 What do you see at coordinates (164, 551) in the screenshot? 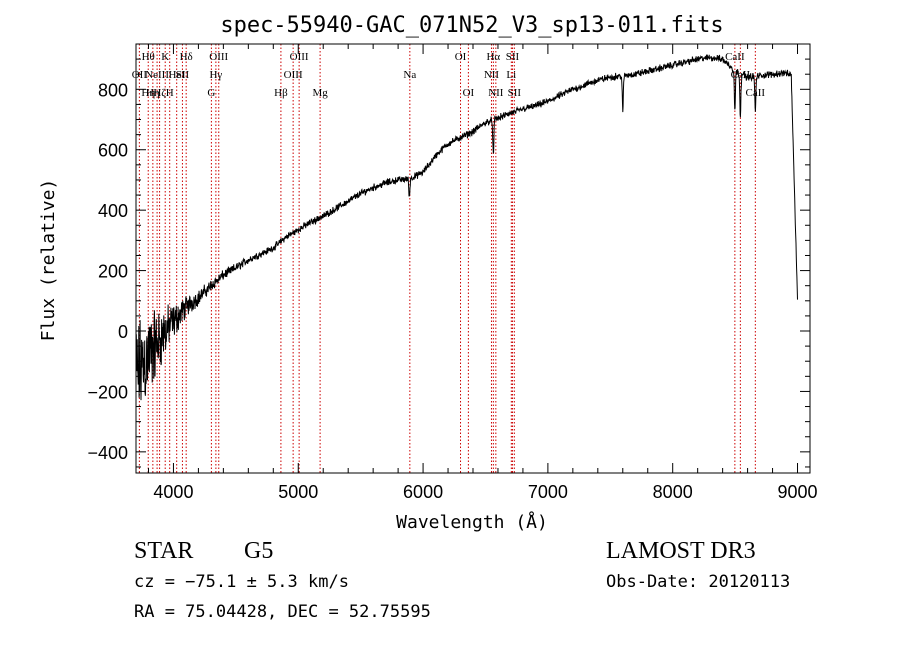
I see `object-class: STAR` at bounding box center [164, 551].